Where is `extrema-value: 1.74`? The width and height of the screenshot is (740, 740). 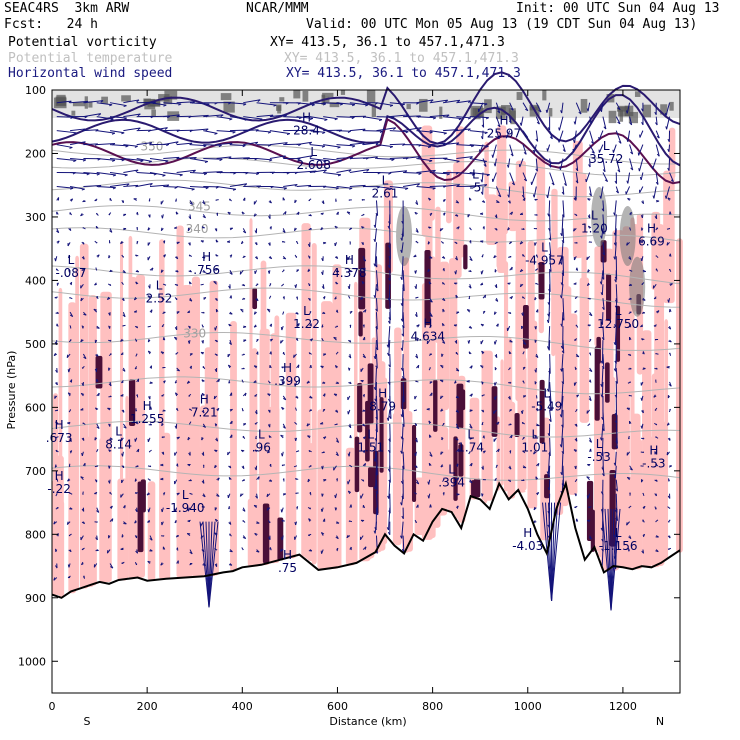
extrema-value: 1.74 is located at coordinates (470, 448).